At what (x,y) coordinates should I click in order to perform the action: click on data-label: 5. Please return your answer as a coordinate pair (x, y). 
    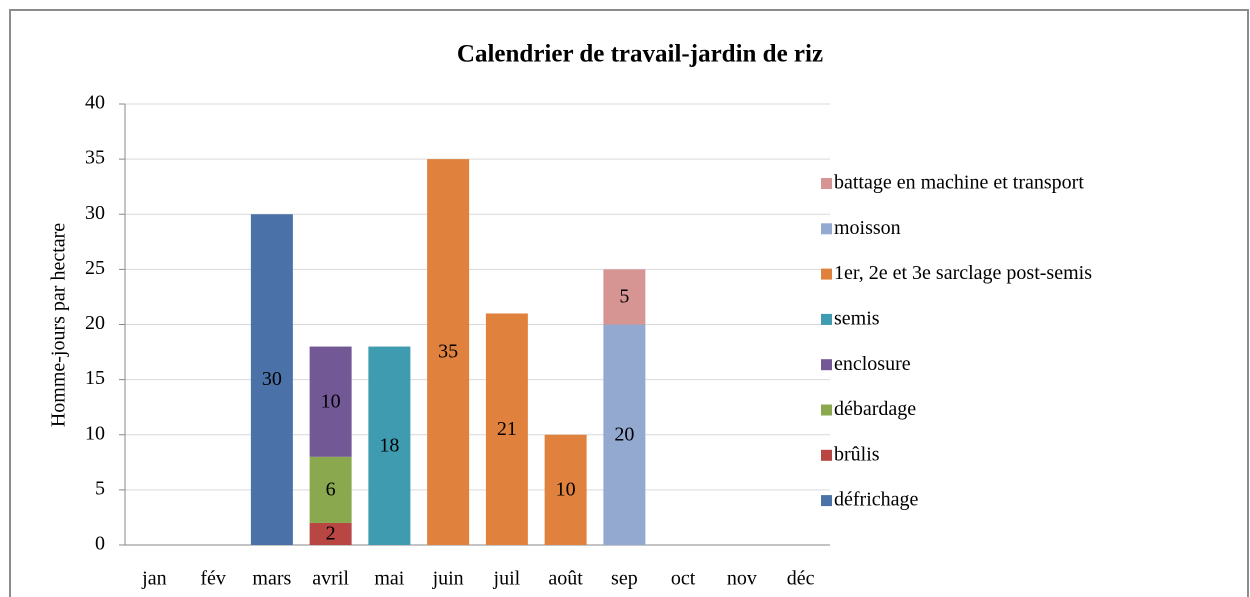
    Looking at the image, I should click on (624, 297).